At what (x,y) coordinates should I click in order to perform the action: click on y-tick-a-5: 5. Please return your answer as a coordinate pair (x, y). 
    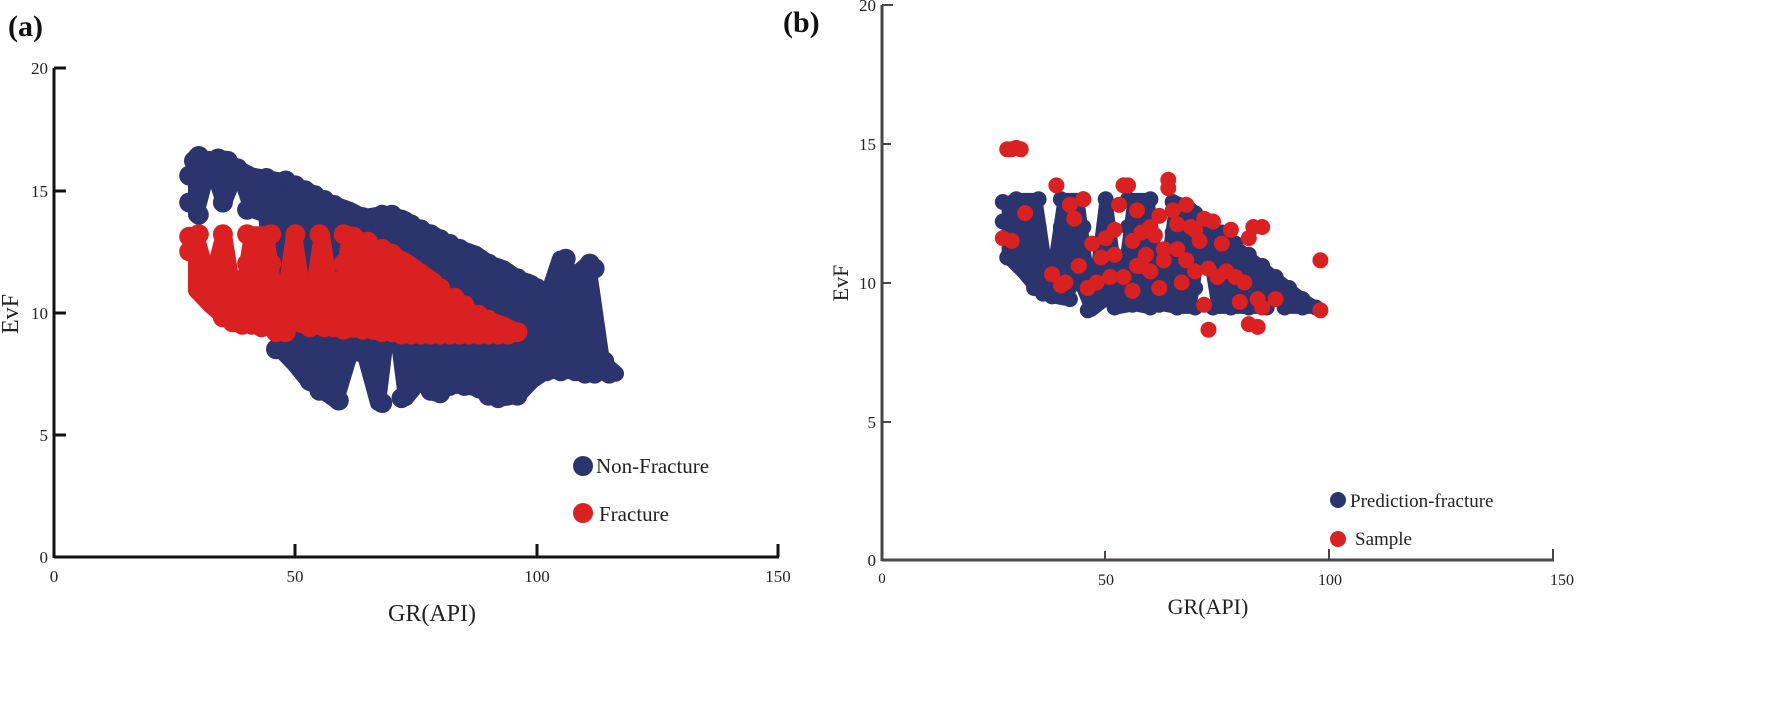
    Looking at the image, I should click on (44, 435).